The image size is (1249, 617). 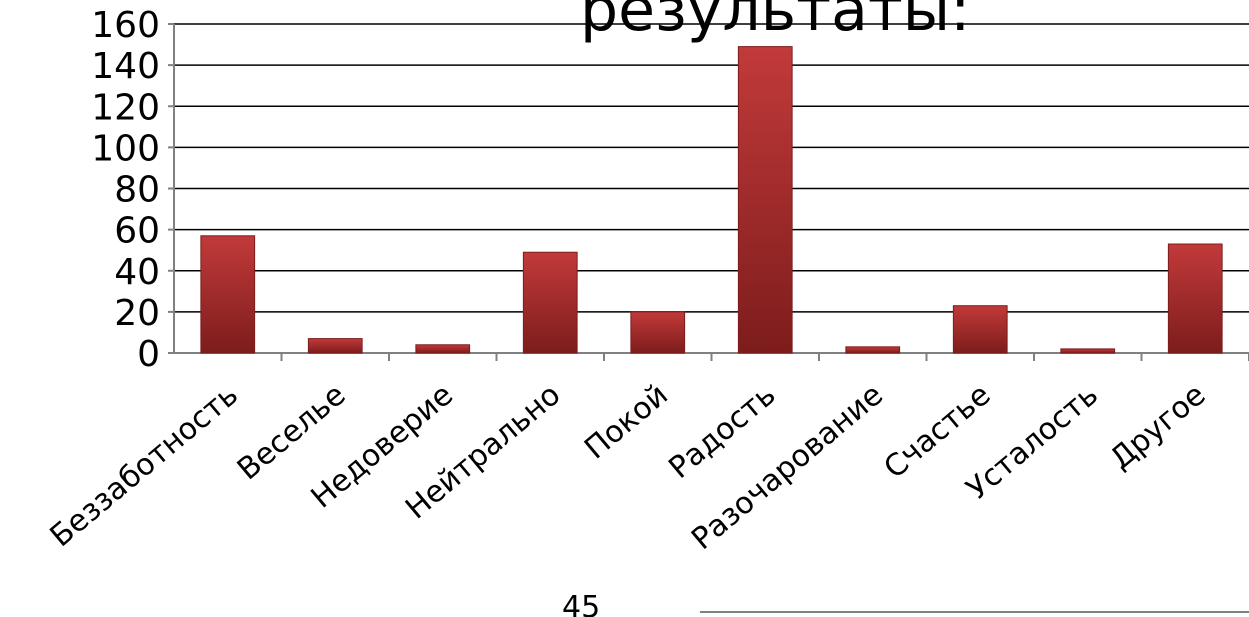 I want to click on x-tick-label: Разочарование, so click(x=787, y=467).